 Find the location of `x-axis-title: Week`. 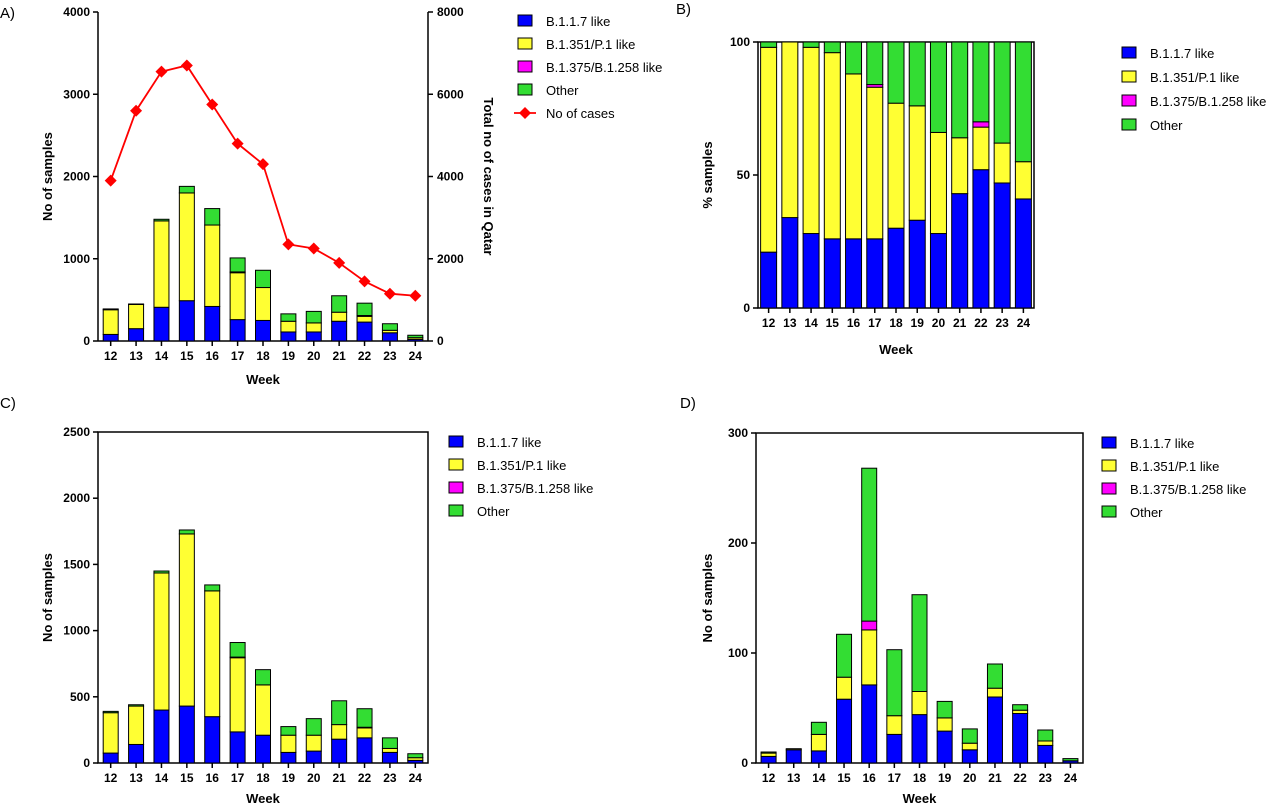

x-axis-title: Week is located at coordinates (896, 349).